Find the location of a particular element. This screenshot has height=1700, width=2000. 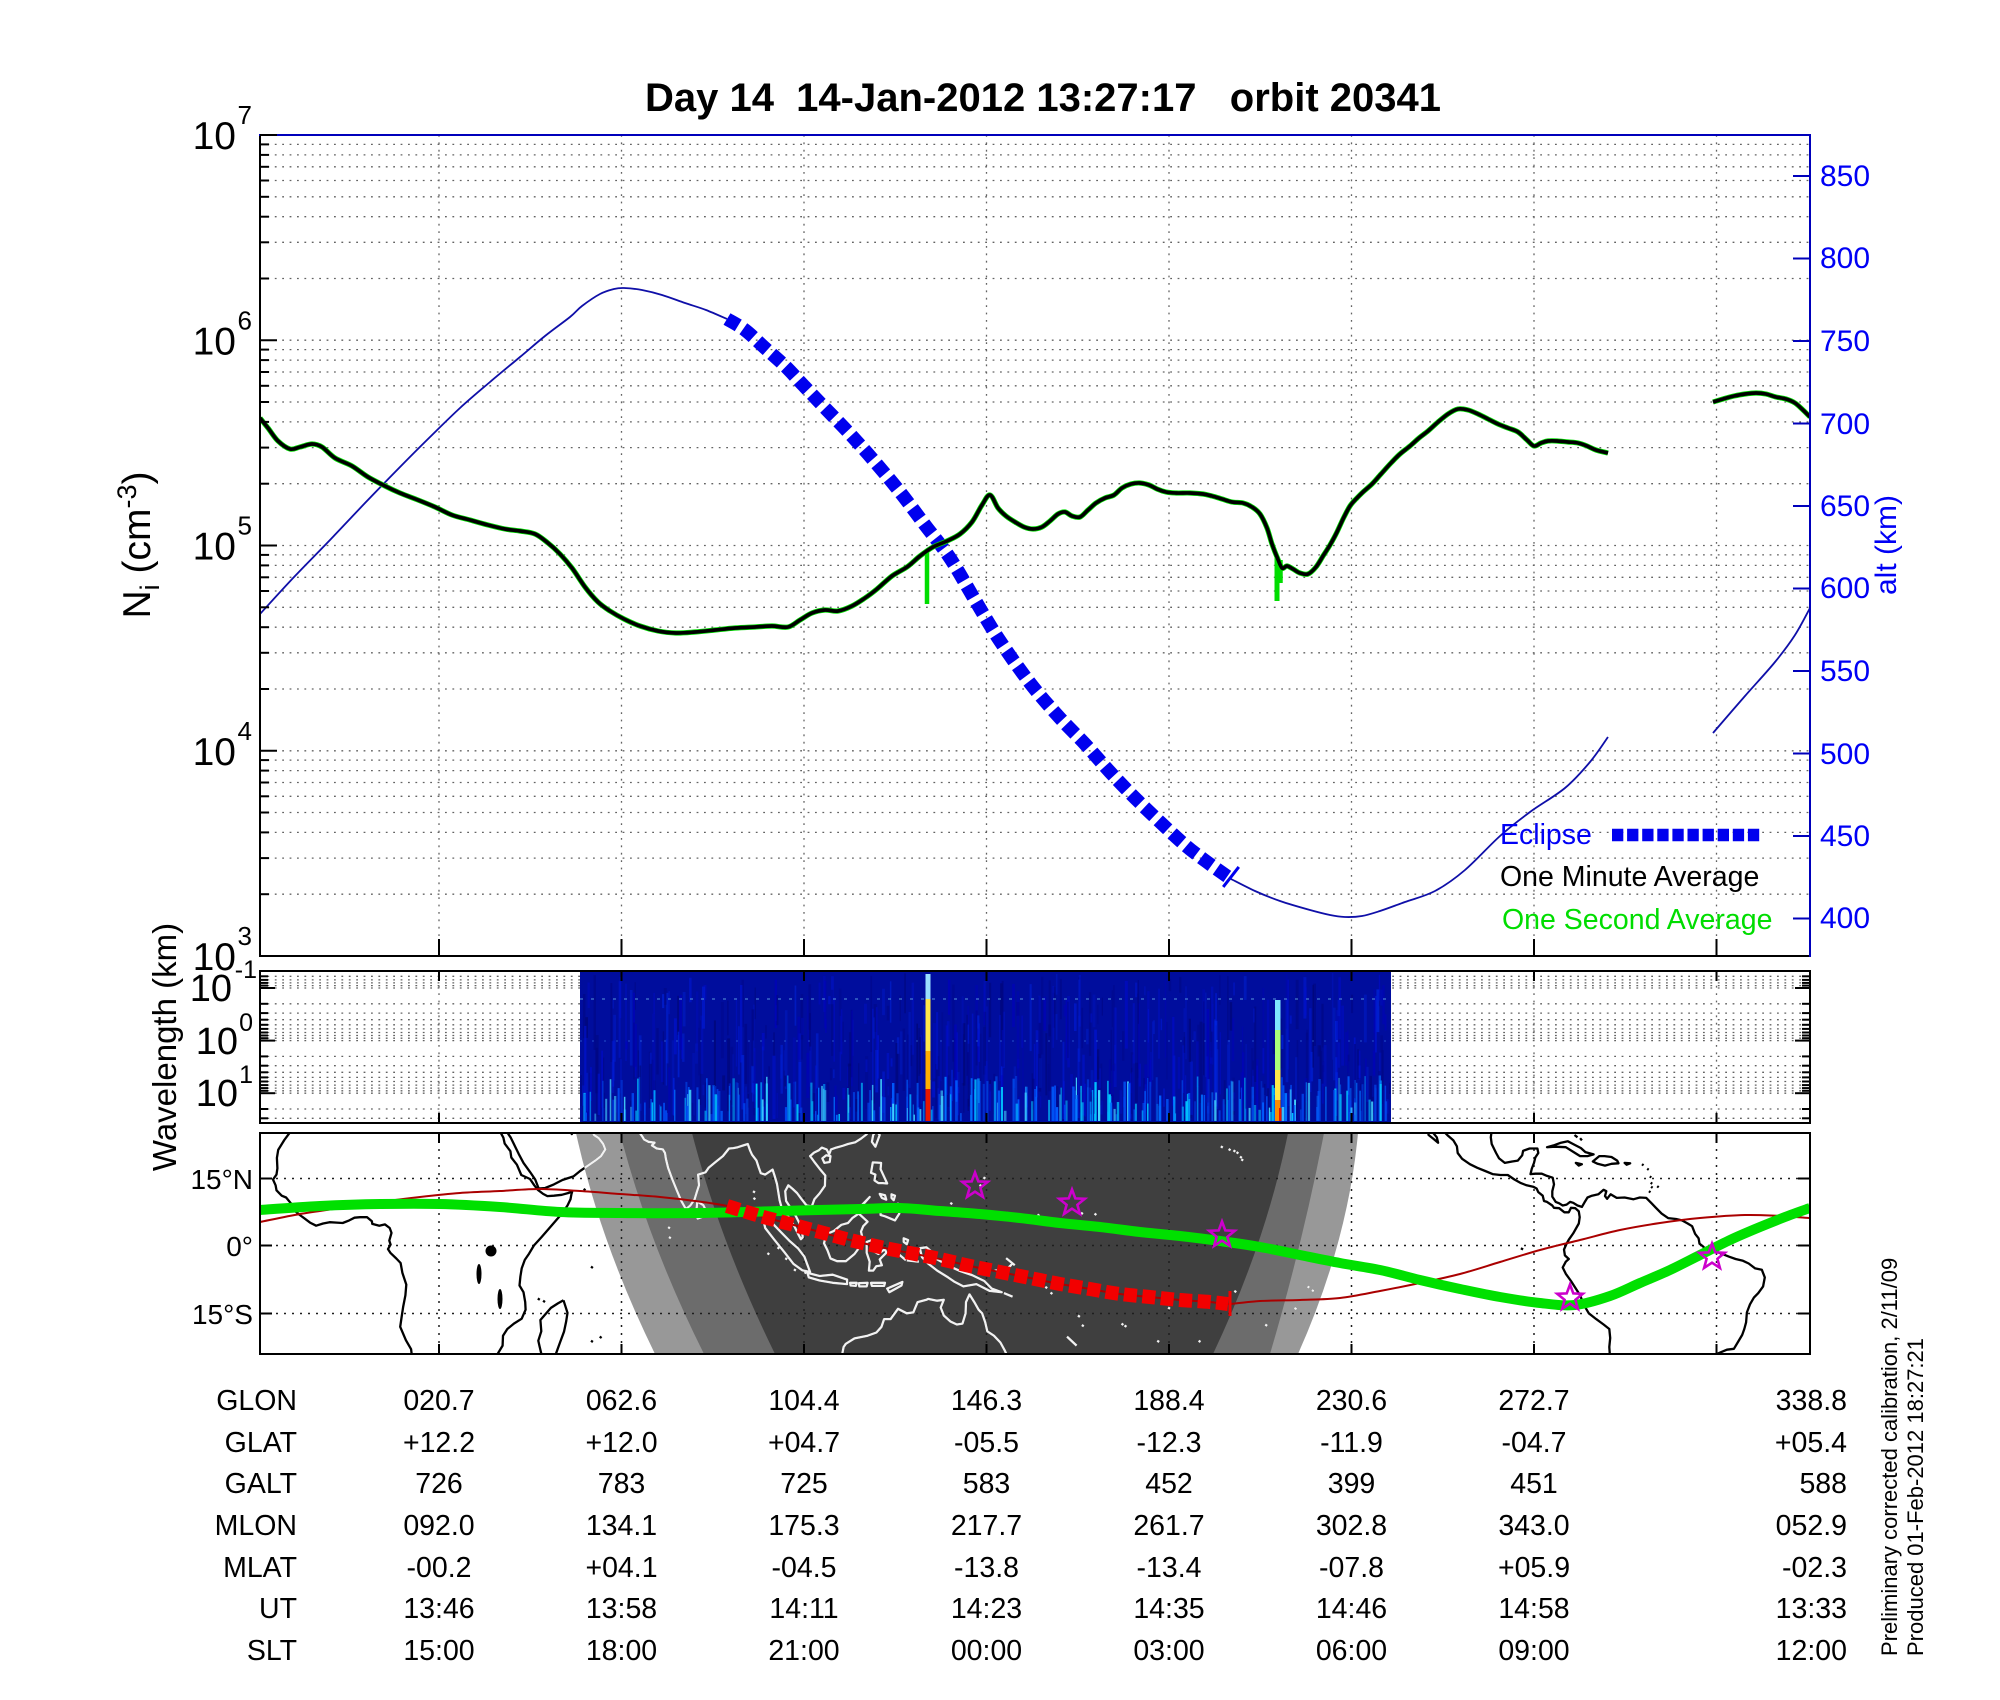

svg-text: 1 is located at coordinates (246, 1075).